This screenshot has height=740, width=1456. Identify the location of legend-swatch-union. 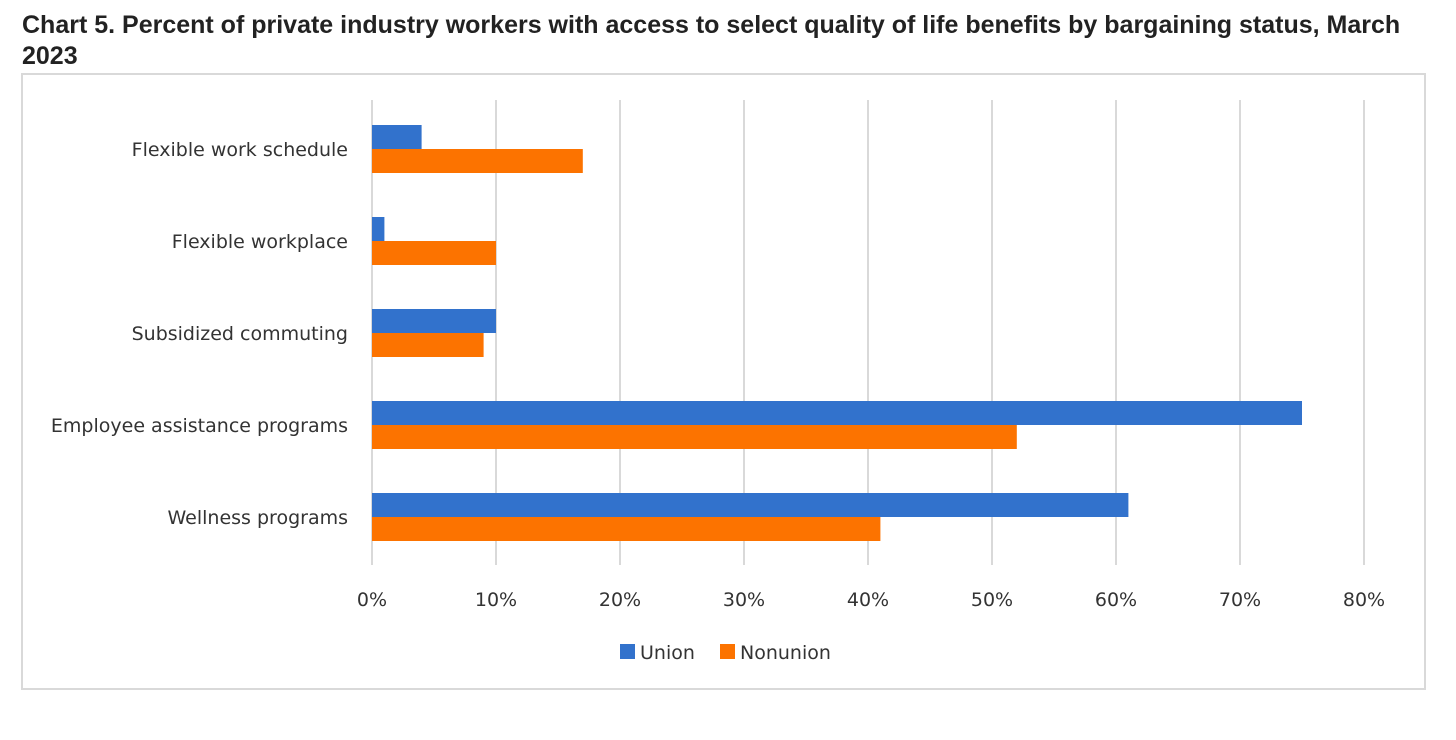
(627, 651).